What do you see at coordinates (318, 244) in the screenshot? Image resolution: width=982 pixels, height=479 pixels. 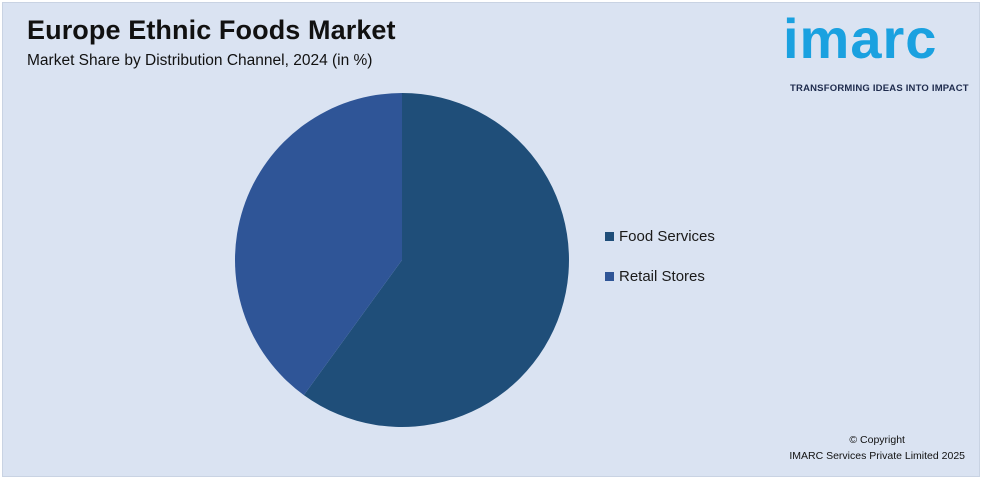 I see `pie-slice-retail-stores` at bounding box center [318, 244].